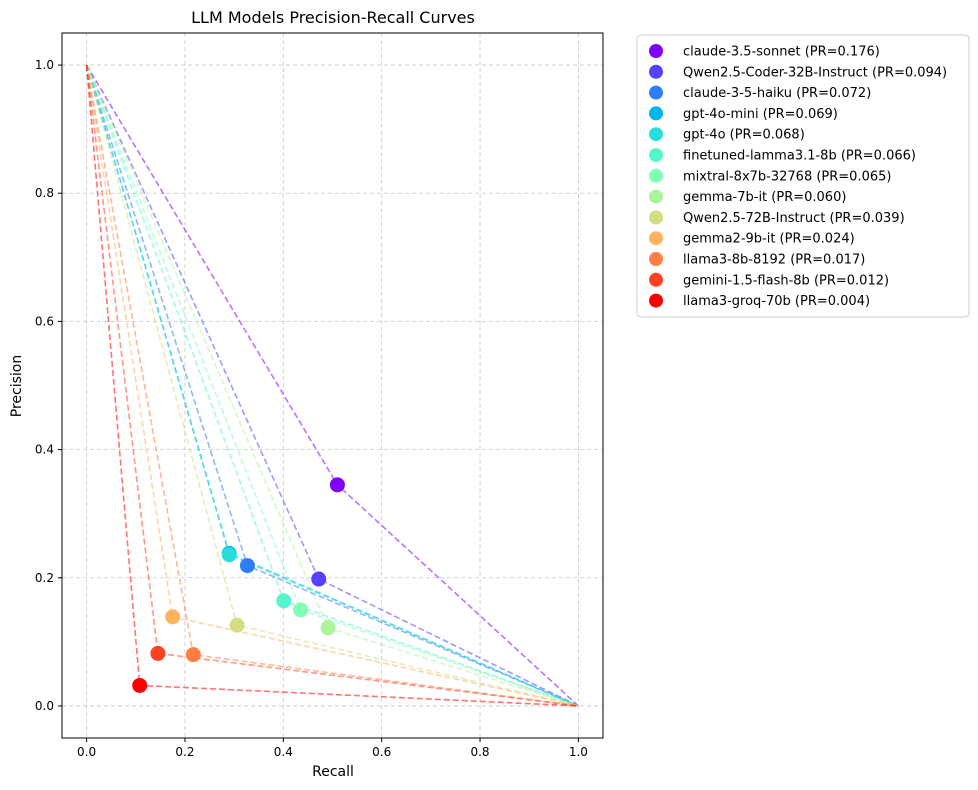 The height and width of the screenshot is (790, 978). I want to click on y-tick-label: 0.4, so click(44, 450).